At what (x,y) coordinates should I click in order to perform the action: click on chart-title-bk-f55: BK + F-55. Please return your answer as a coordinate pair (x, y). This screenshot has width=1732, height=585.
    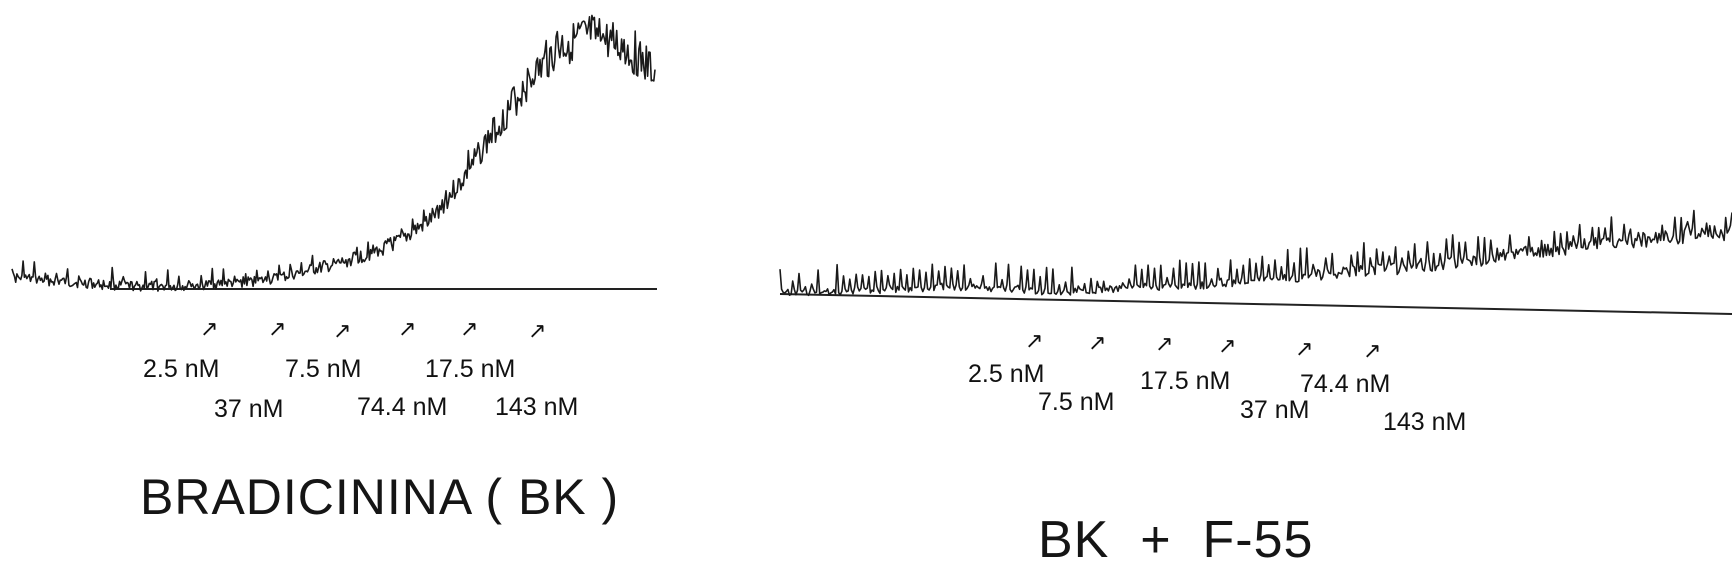
    Looking at the image, I should click on (1176, 540).